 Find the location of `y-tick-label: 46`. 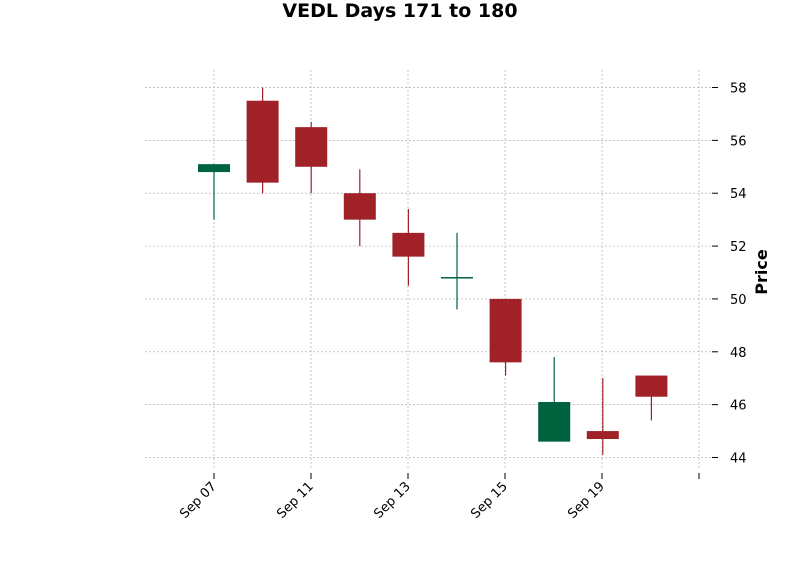

y-tick-label: 46 is located at coordinates (738, 406).